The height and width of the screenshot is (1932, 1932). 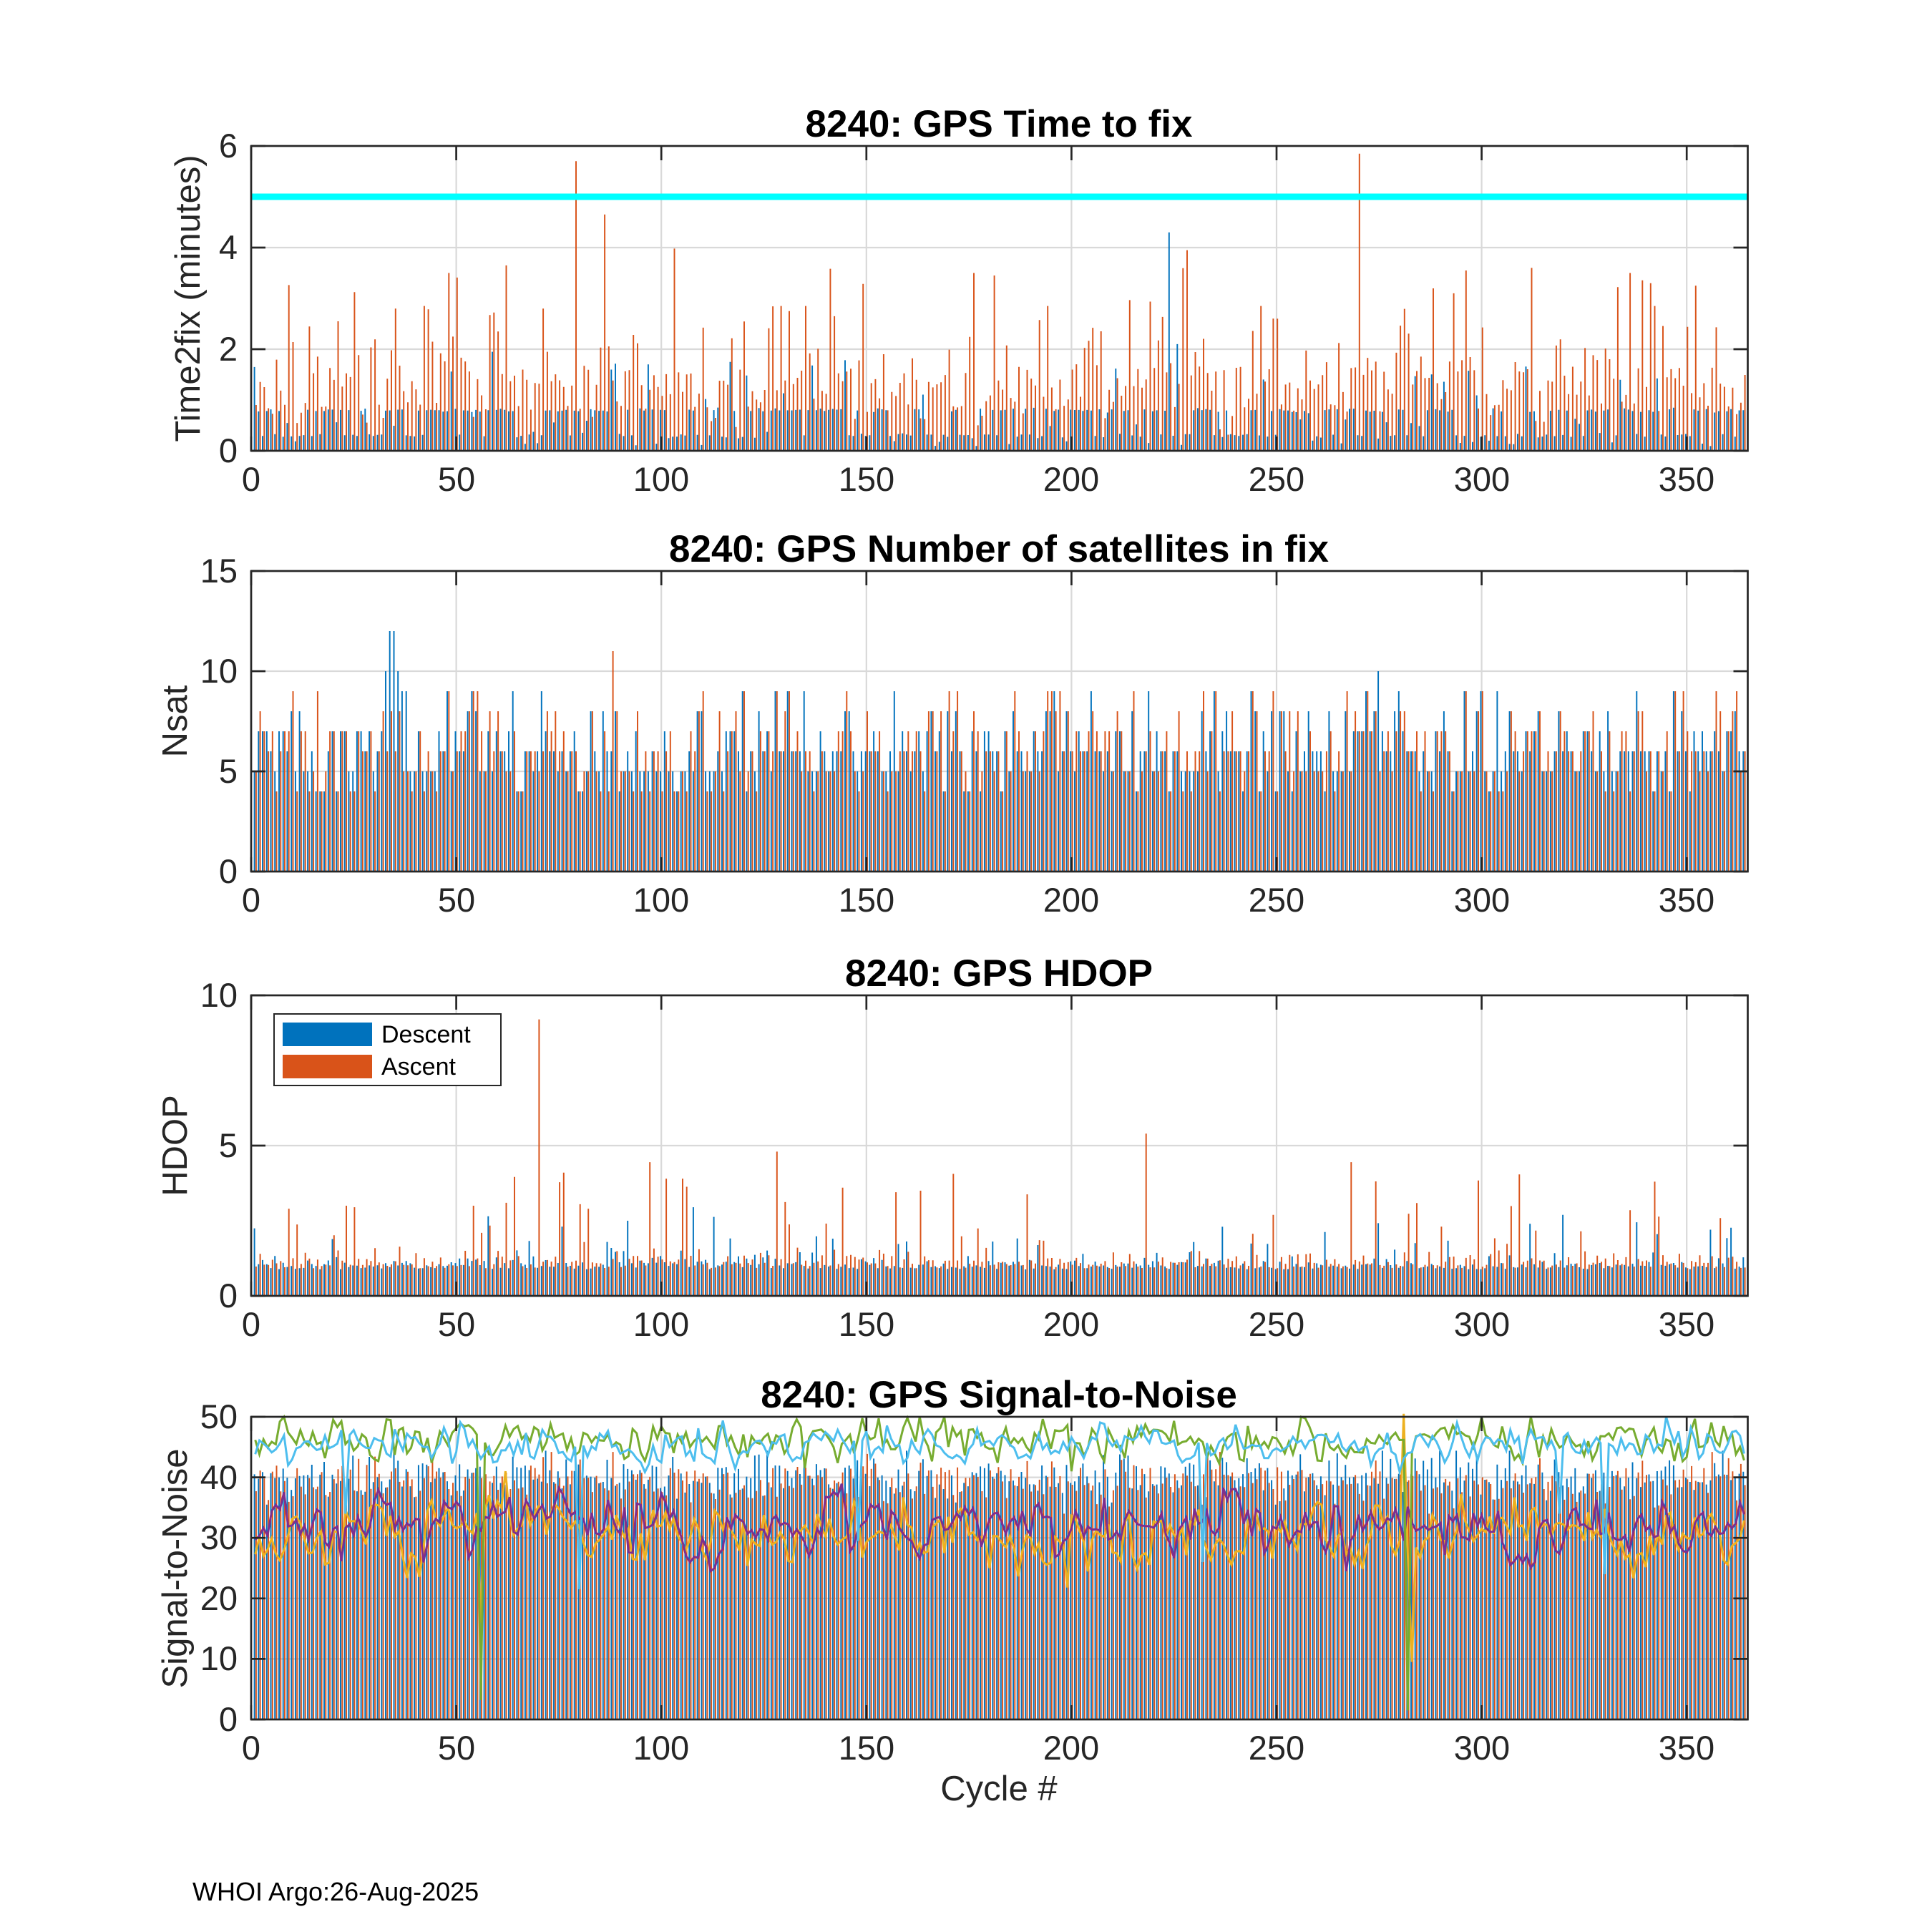 I want to click on svg-text: 4, so click(x=228, y=247).